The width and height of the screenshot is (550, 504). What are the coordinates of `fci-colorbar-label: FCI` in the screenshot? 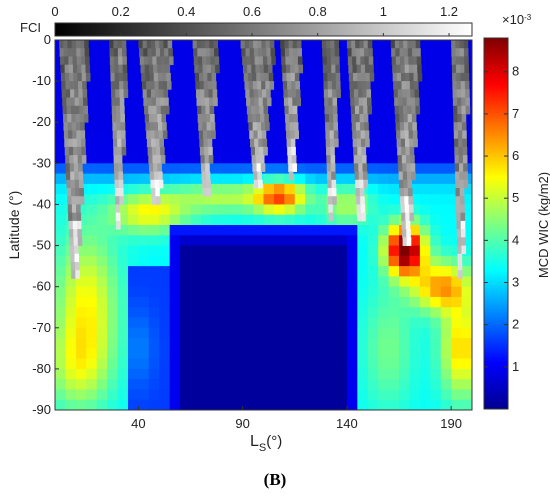 It's located at (30, 27).